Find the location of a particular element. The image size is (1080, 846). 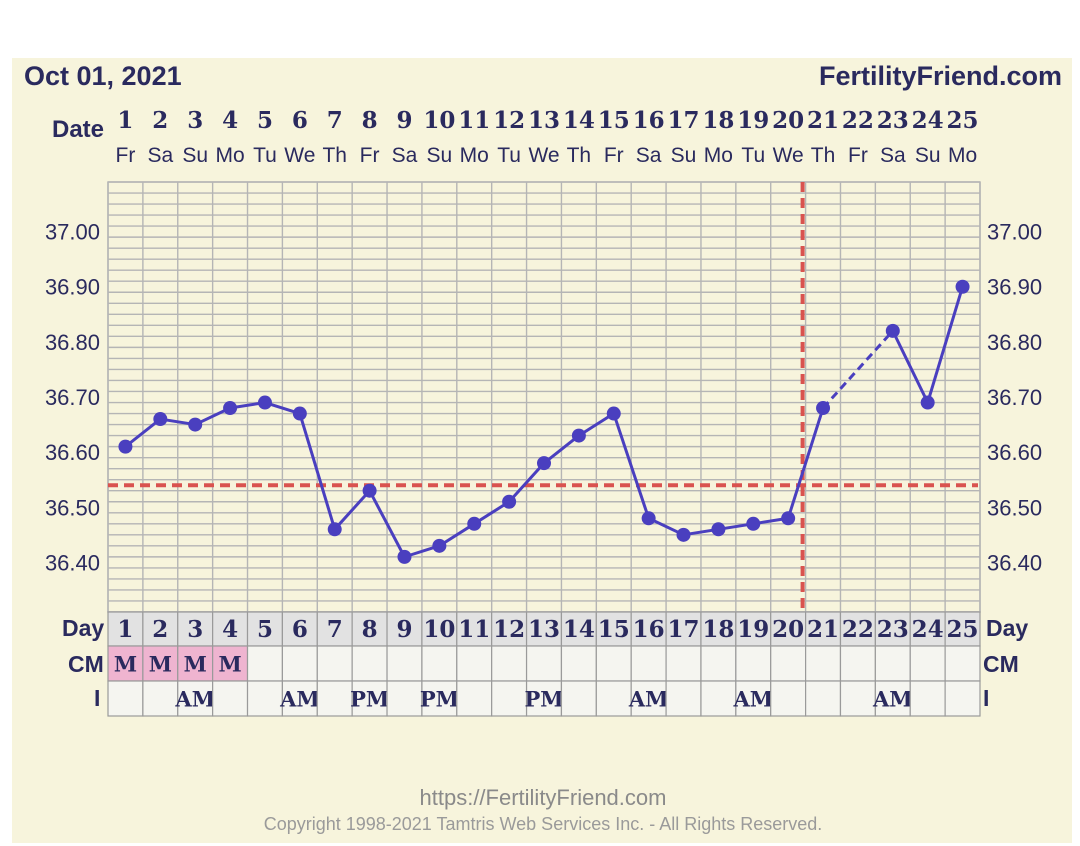

cycle-day: 9 is located at coordinates (404, 629).